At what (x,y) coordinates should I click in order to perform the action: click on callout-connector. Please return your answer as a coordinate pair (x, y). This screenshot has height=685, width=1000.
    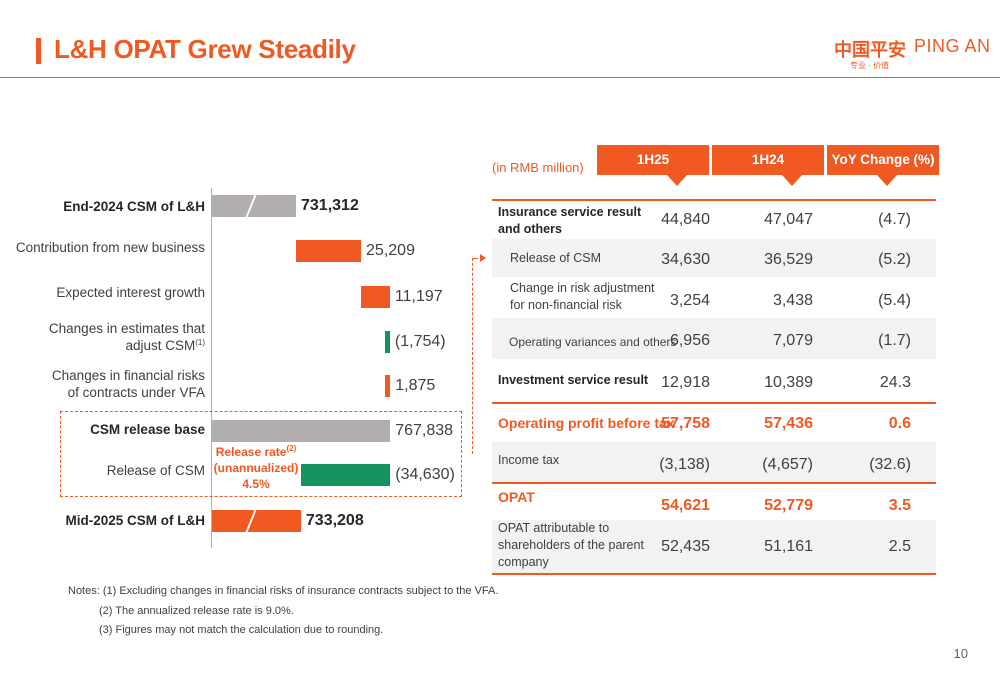
    Looking at the image, I should click on (475, 356).